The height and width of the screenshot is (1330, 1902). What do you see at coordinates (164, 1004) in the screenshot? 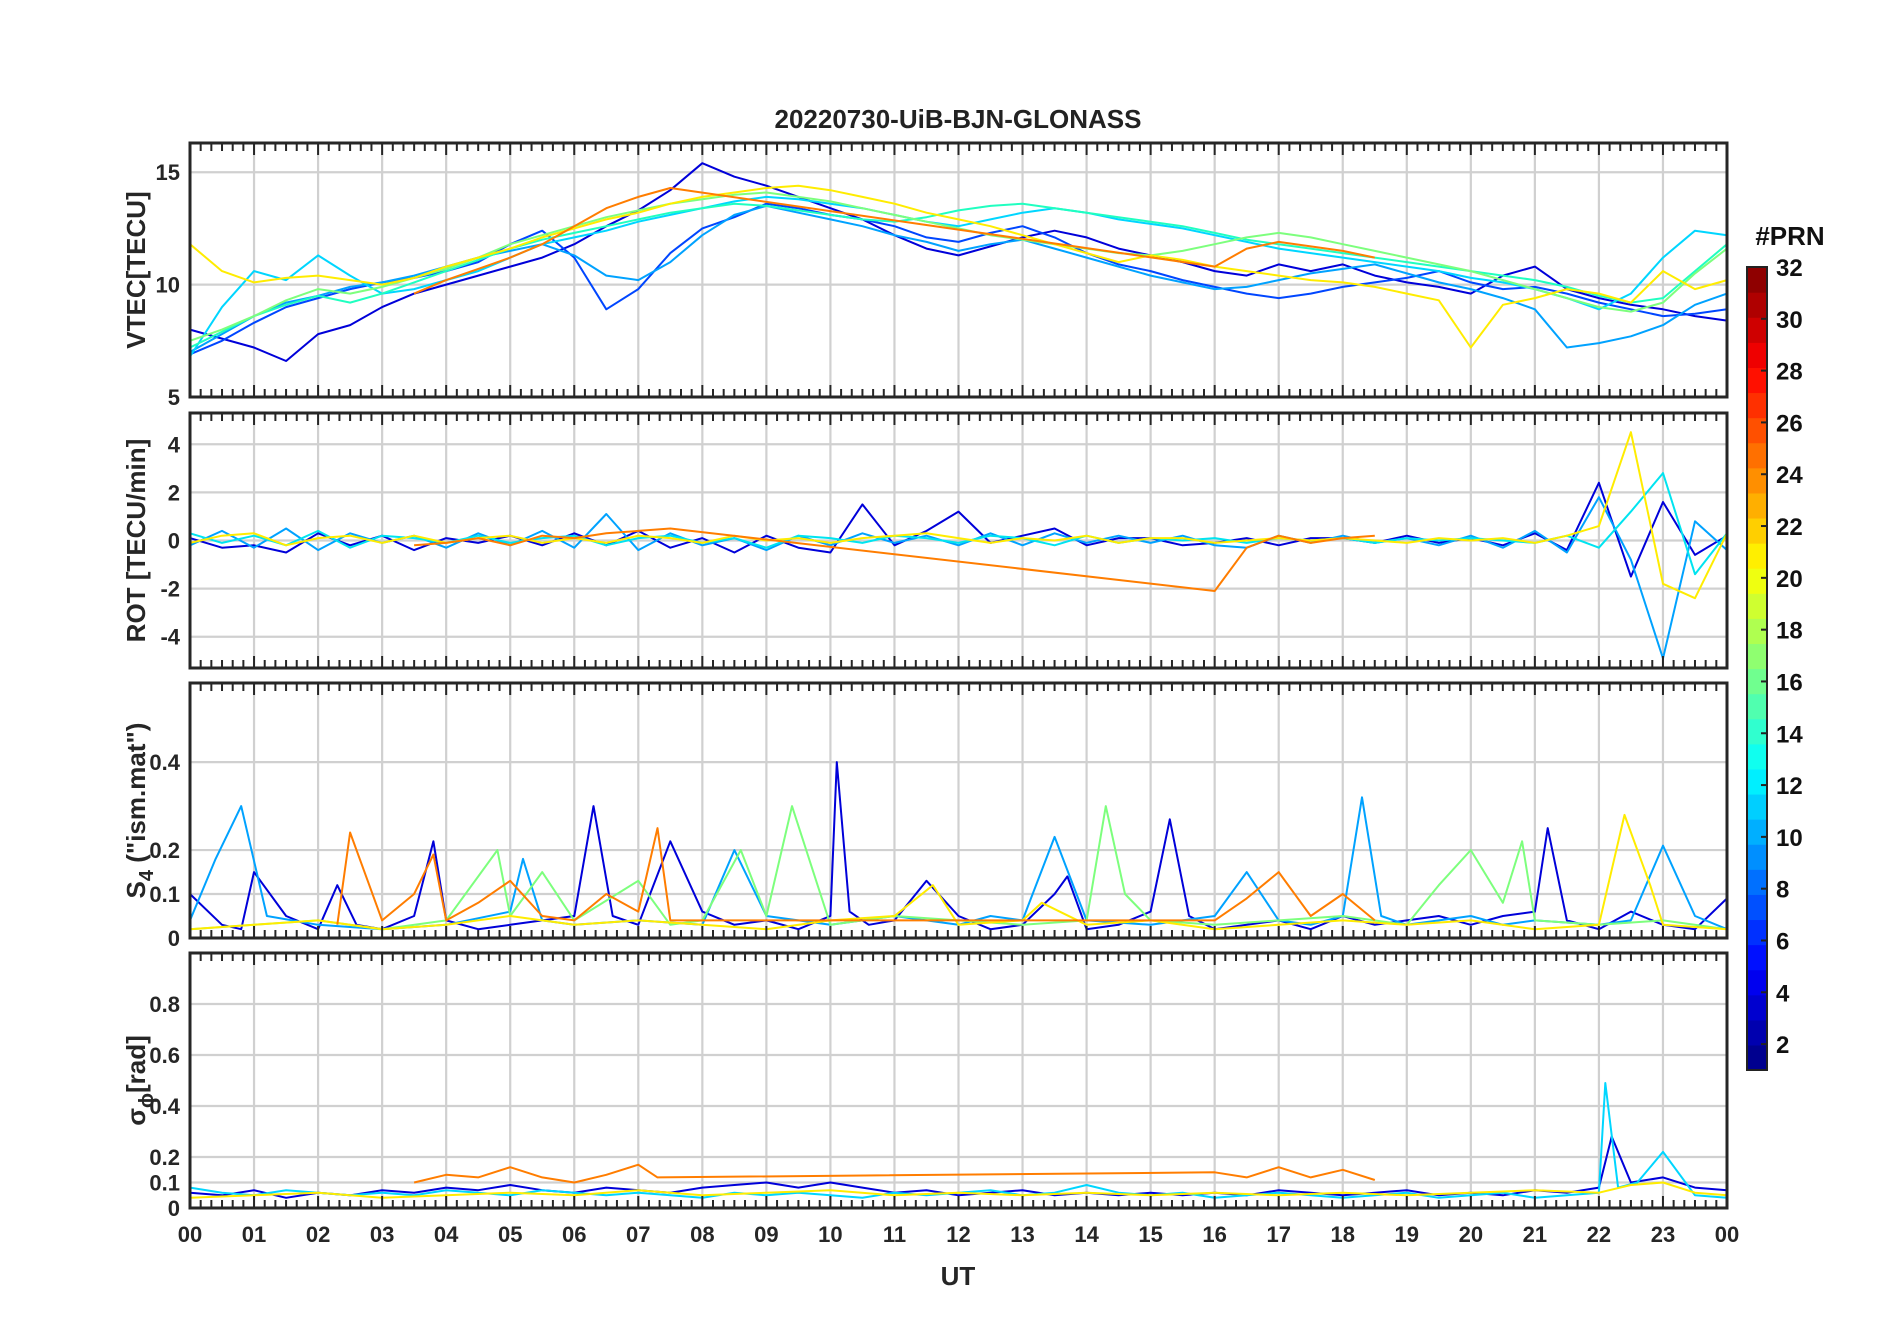
I see `y-tick-label: 0.8` at bounding box center [164, 1004].